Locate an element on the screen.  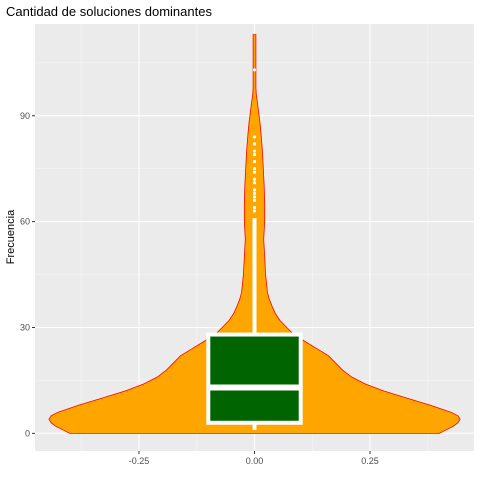
x-tick-label: 0.25 is located at coordinates (370, 461).